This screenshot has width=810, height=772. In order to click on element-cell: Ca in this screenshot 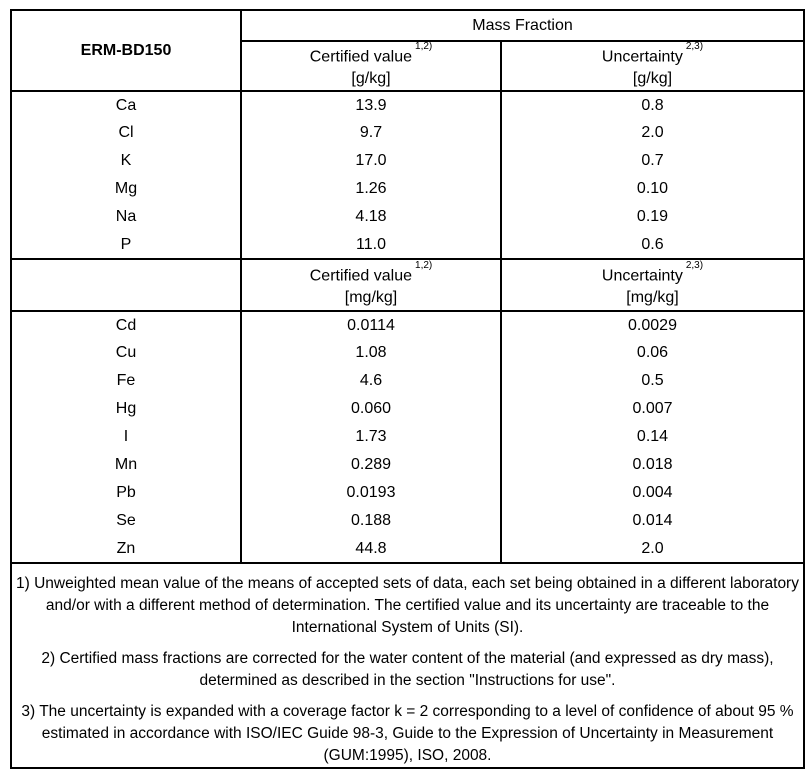, I will do `click(126, 105)`.